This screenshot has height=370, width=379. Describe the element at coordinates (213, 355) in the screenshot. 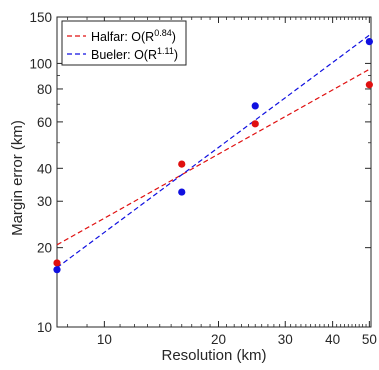

I see `x-axis-title: Resolution (km)` at that location.